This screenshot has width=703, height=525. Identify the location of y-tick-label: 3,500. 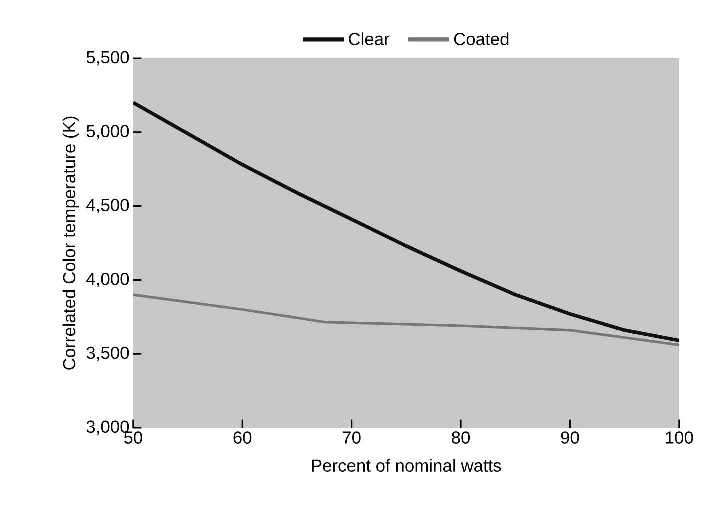
(108, 354).